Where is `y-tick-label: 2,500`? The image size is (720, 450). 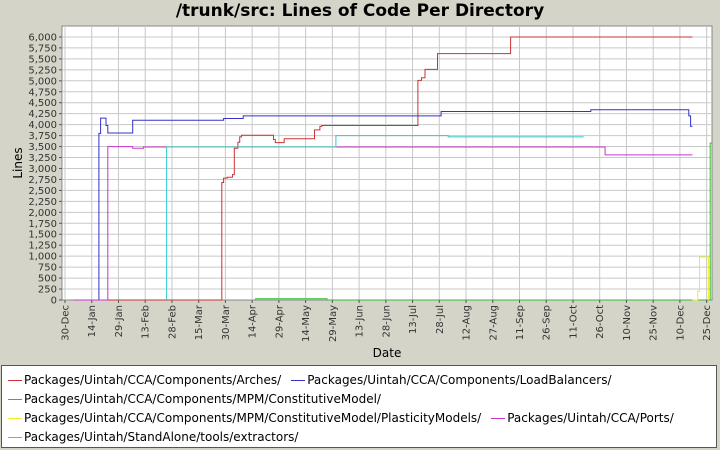 y-tick-label: 2,500 is located at coordinates (42, 191).